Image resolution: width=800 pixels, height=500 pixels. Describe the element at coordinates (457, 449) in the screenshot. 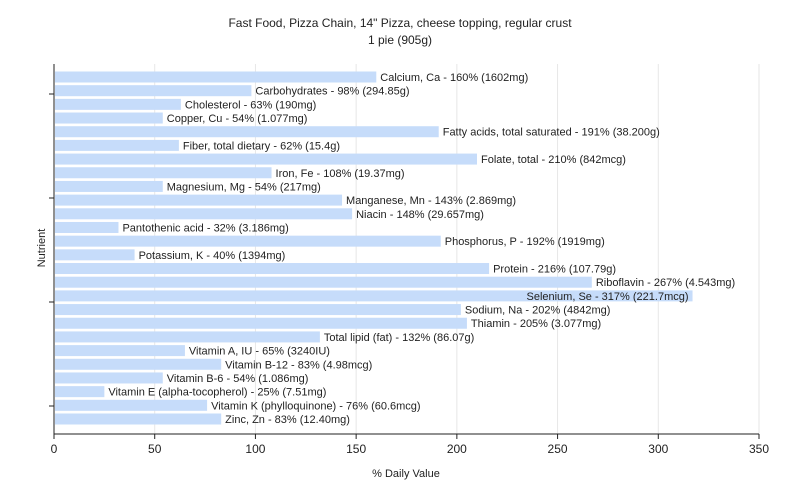

I see `x-tick-label: 200` at that location.